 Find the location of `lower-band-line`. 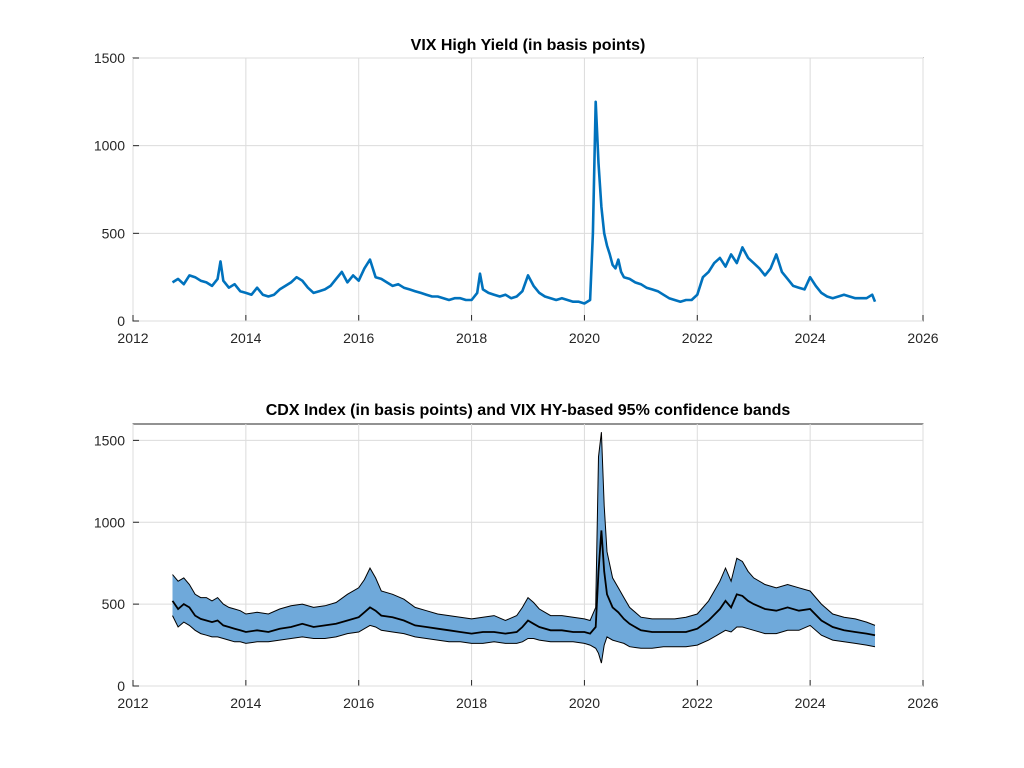

lower-band-line is located at coordinates (524, 639).